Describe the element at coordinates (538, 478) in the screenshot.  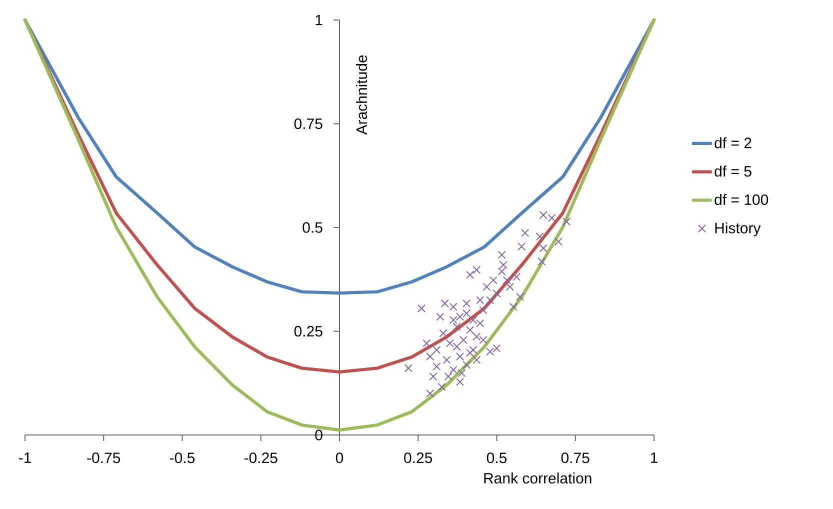
I see `x-axis-title: Rank correlation` at that location.